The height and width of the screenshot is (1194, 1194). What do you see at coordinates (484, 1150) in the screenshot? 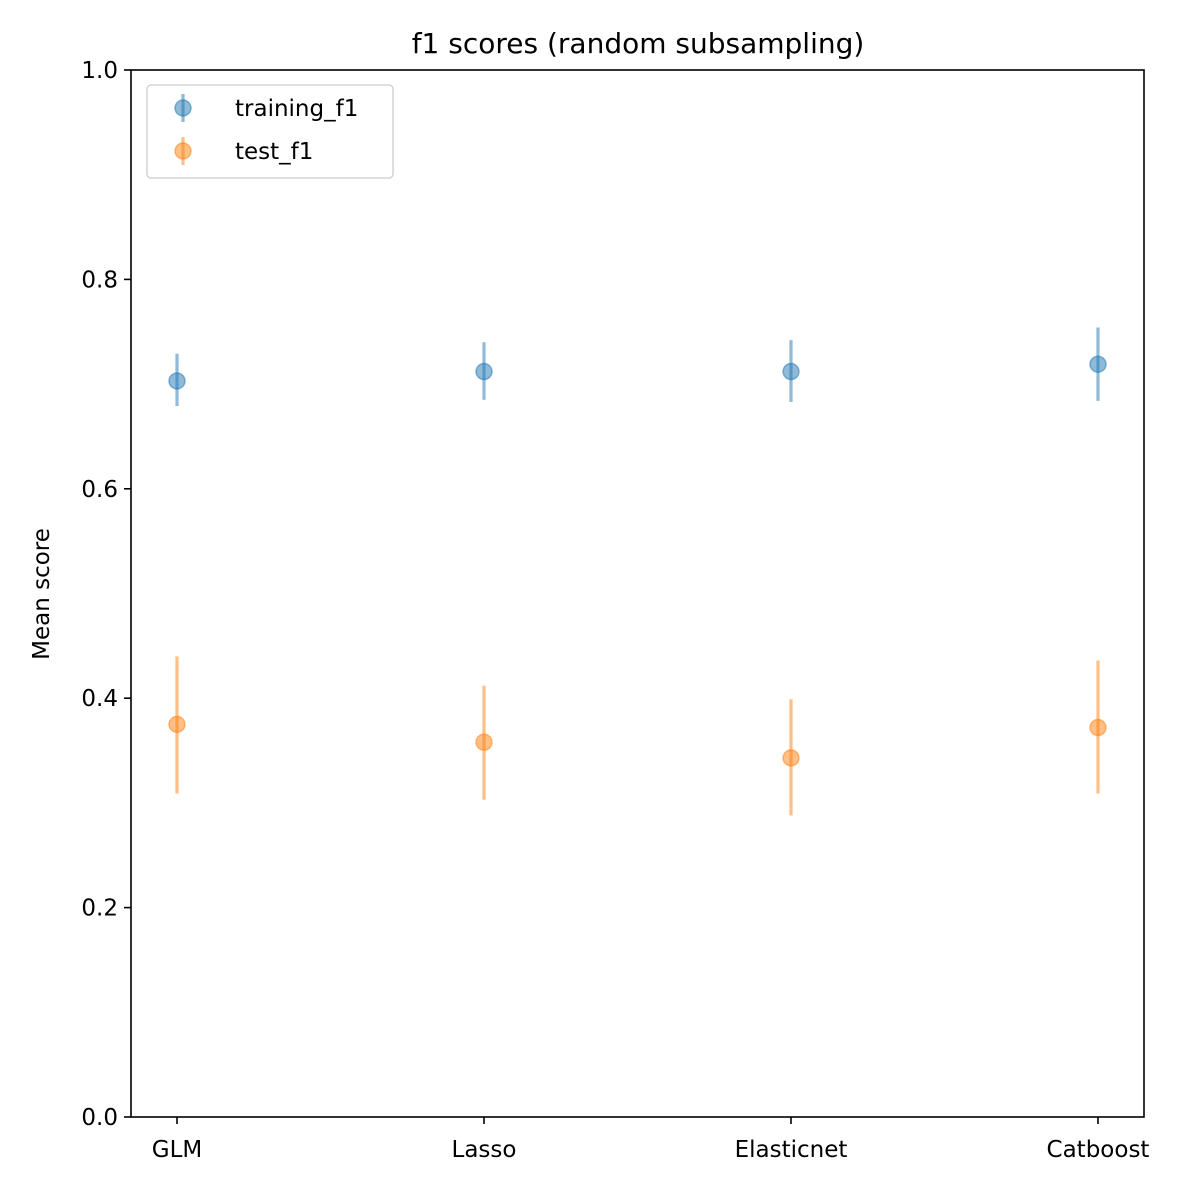
I see `x-tick-label-1: Lasso` at bounding box center [484, 1150].